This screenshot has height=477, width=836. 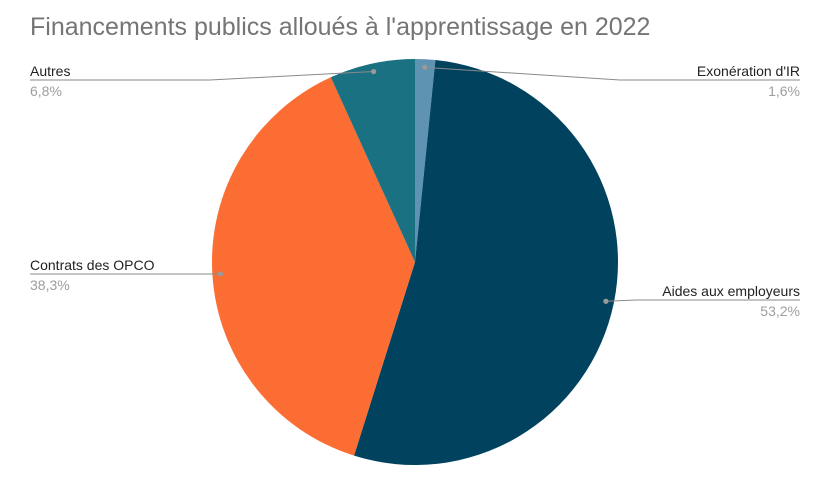 I want to click on leader-dot-exoneration-d-ir, so click(x=425, y=67).